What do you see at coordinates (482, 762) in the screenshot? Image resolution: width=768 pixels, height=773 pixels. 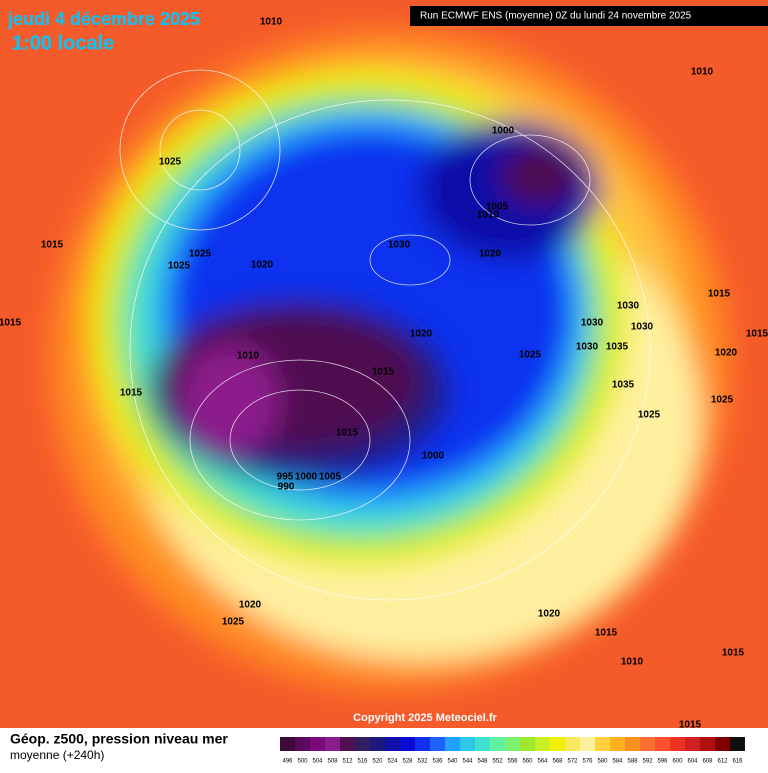 I see `scale-label: 548` at bounding box center [482, 762].